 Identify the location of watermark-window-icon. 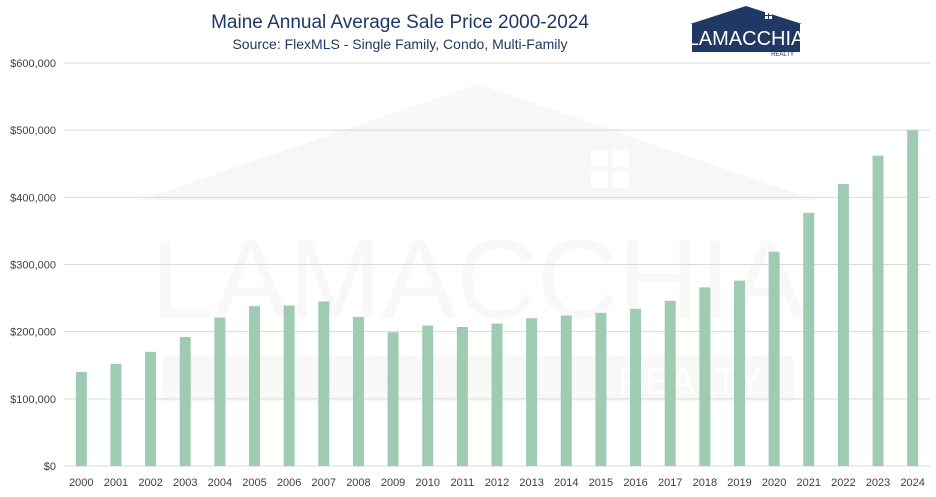
(610, 169).